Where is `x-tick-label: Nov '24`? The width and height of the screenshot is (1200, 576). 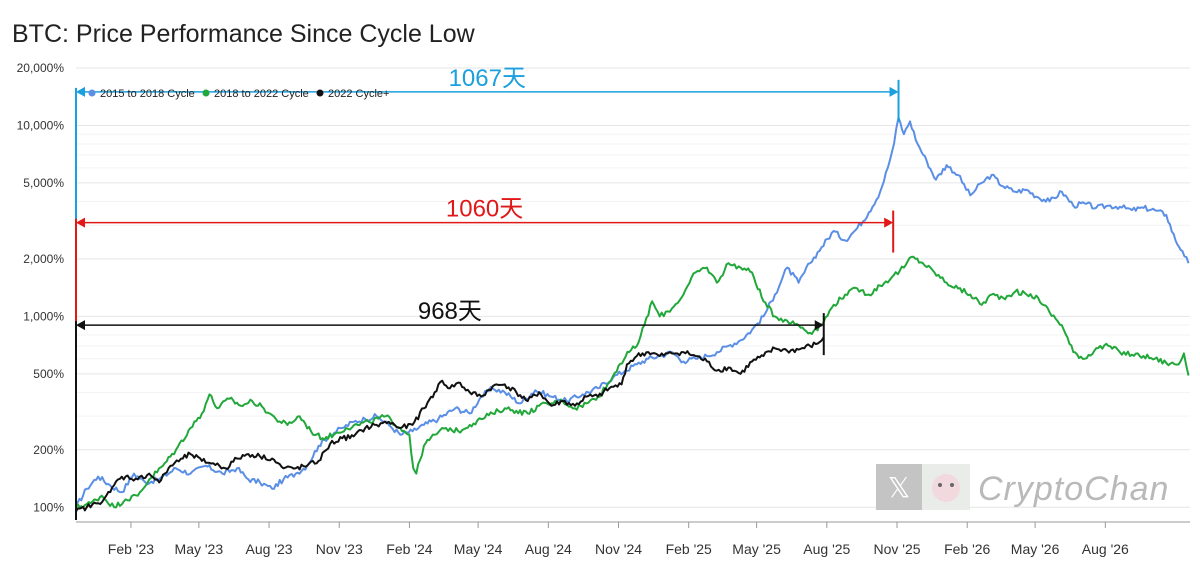 x-tick-label: Nov '24 is located at coordinates (618, 549).